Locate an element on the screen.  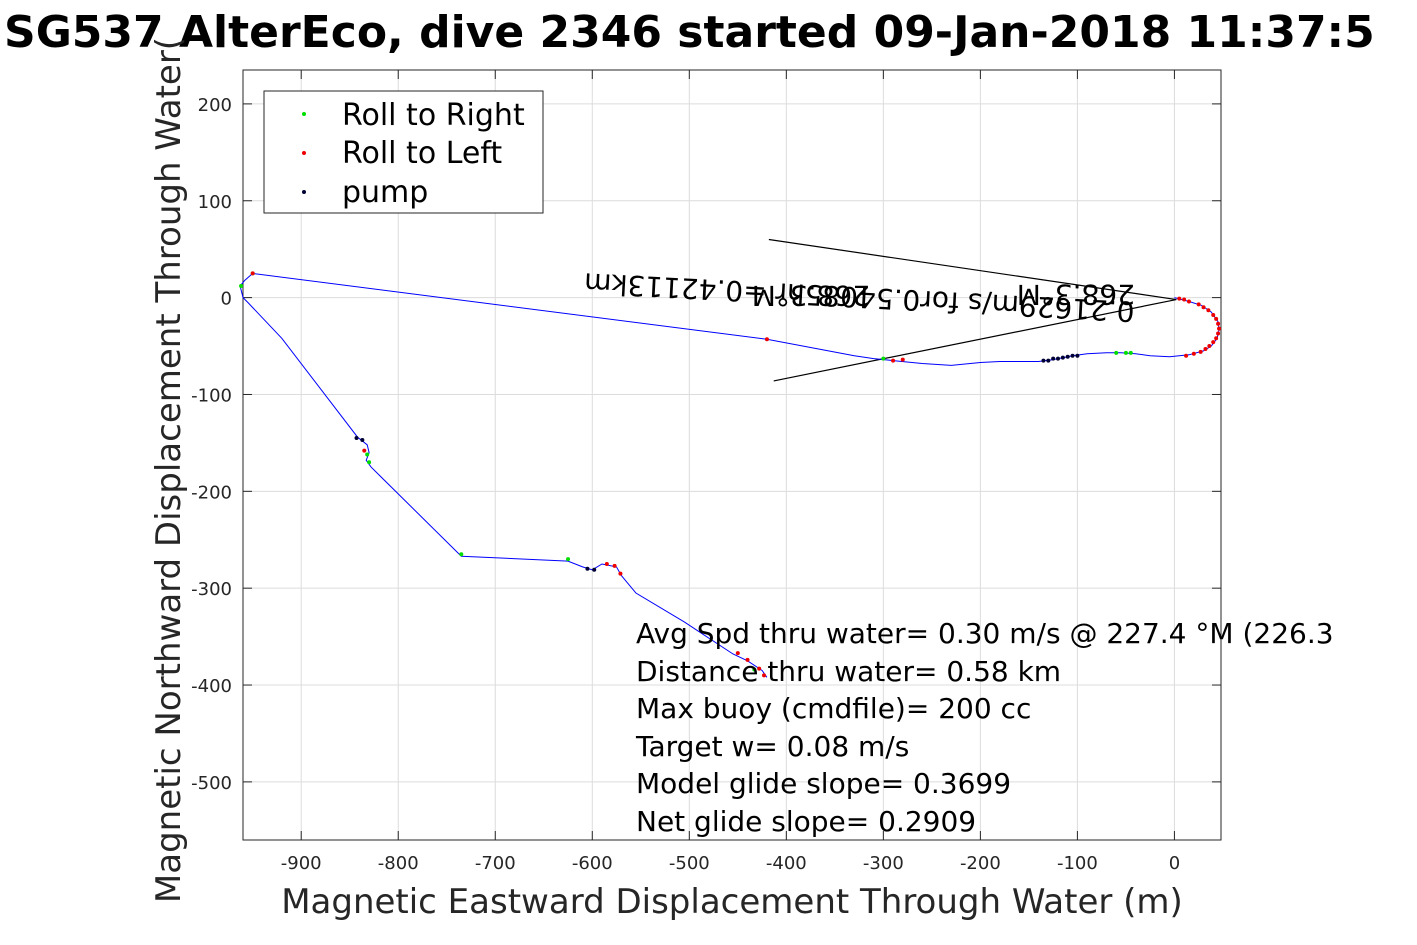
x-tick-label: 0 is located at coordinates (1174, 863).